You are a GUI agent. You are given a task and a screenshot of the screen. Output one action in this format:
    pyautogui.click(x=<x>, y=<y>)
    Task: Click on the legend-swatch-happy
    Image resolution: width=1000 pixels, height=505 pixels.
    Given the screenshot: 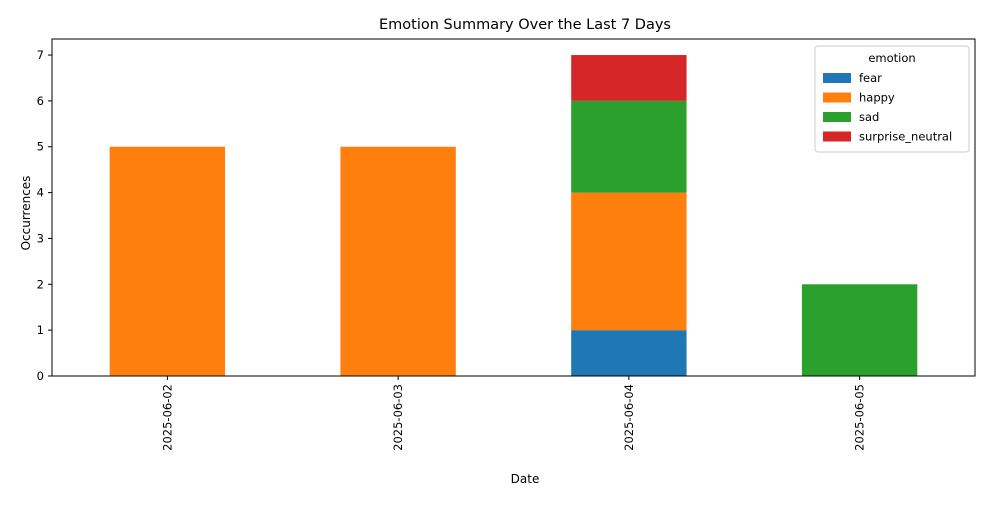 What is the action you would take?
    pyautogui.click(x=837, y=97)
    